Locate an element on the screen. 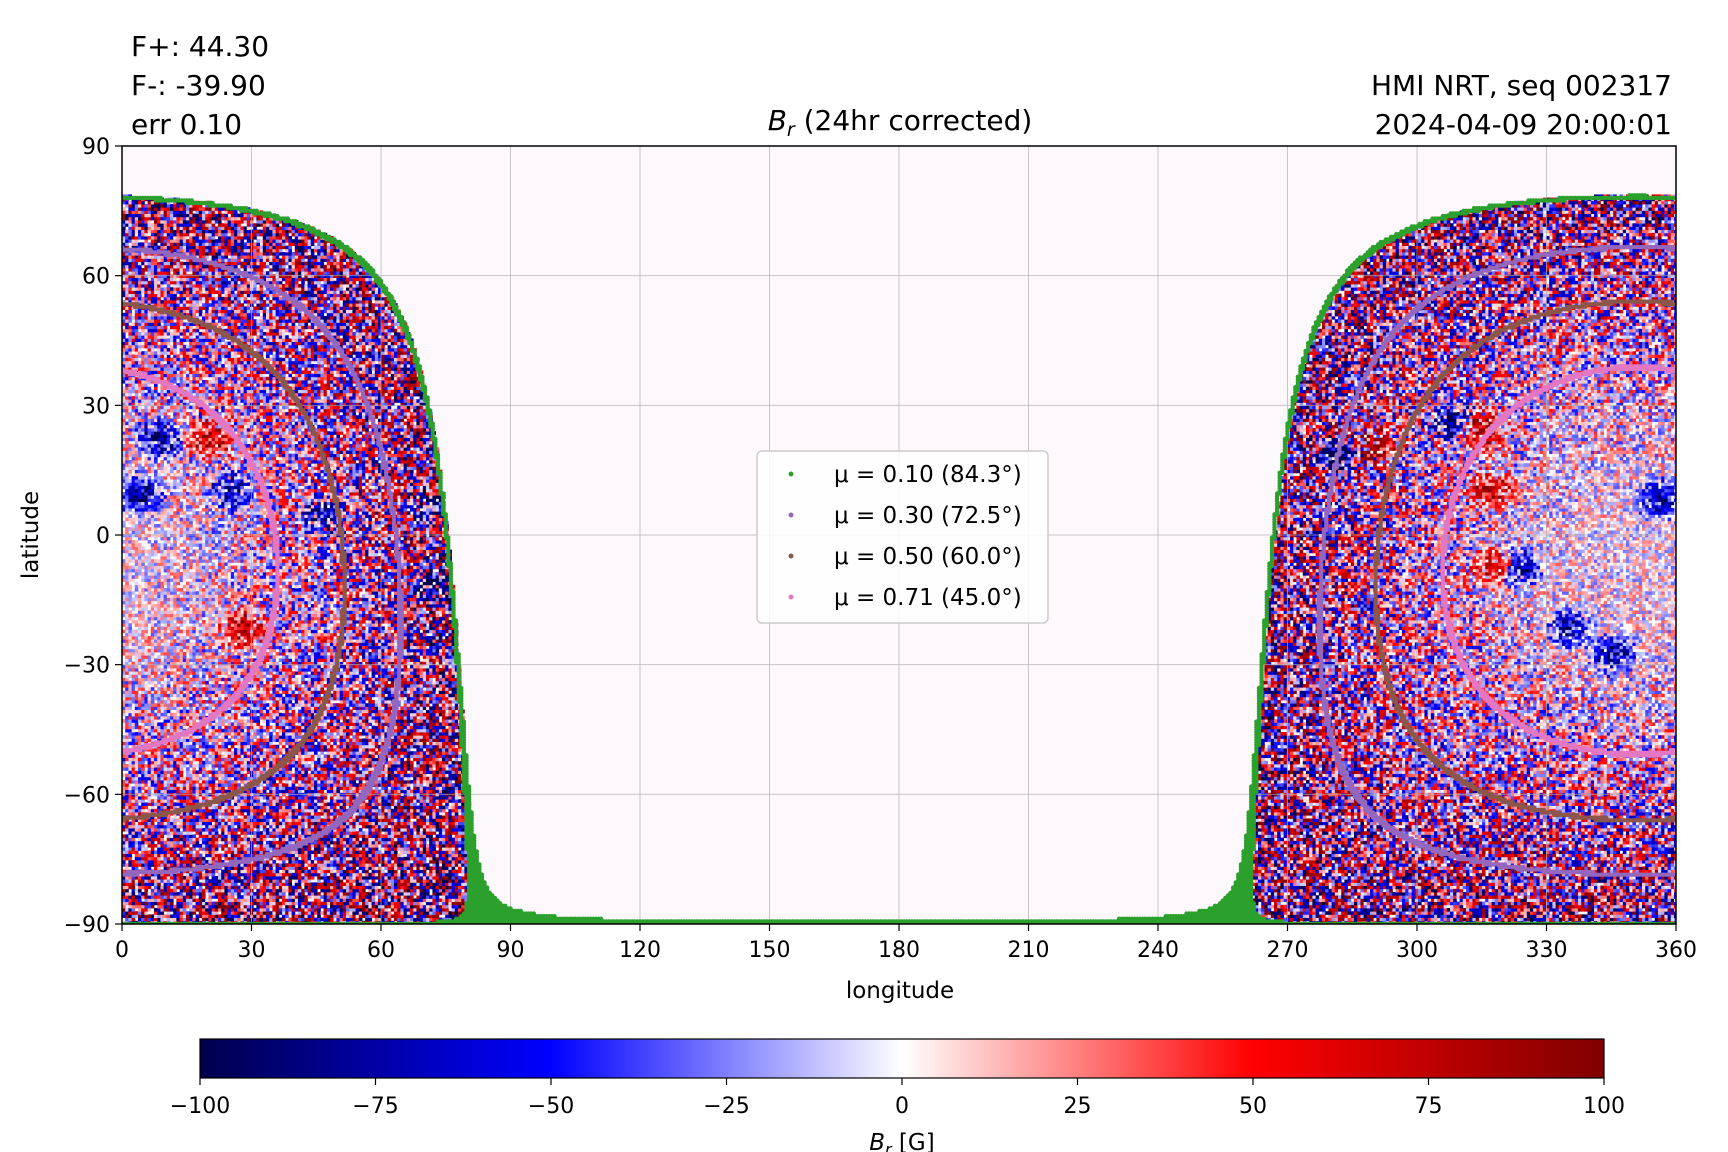  title-rest: (24hr corrected) is located at coordinates (914, 120).